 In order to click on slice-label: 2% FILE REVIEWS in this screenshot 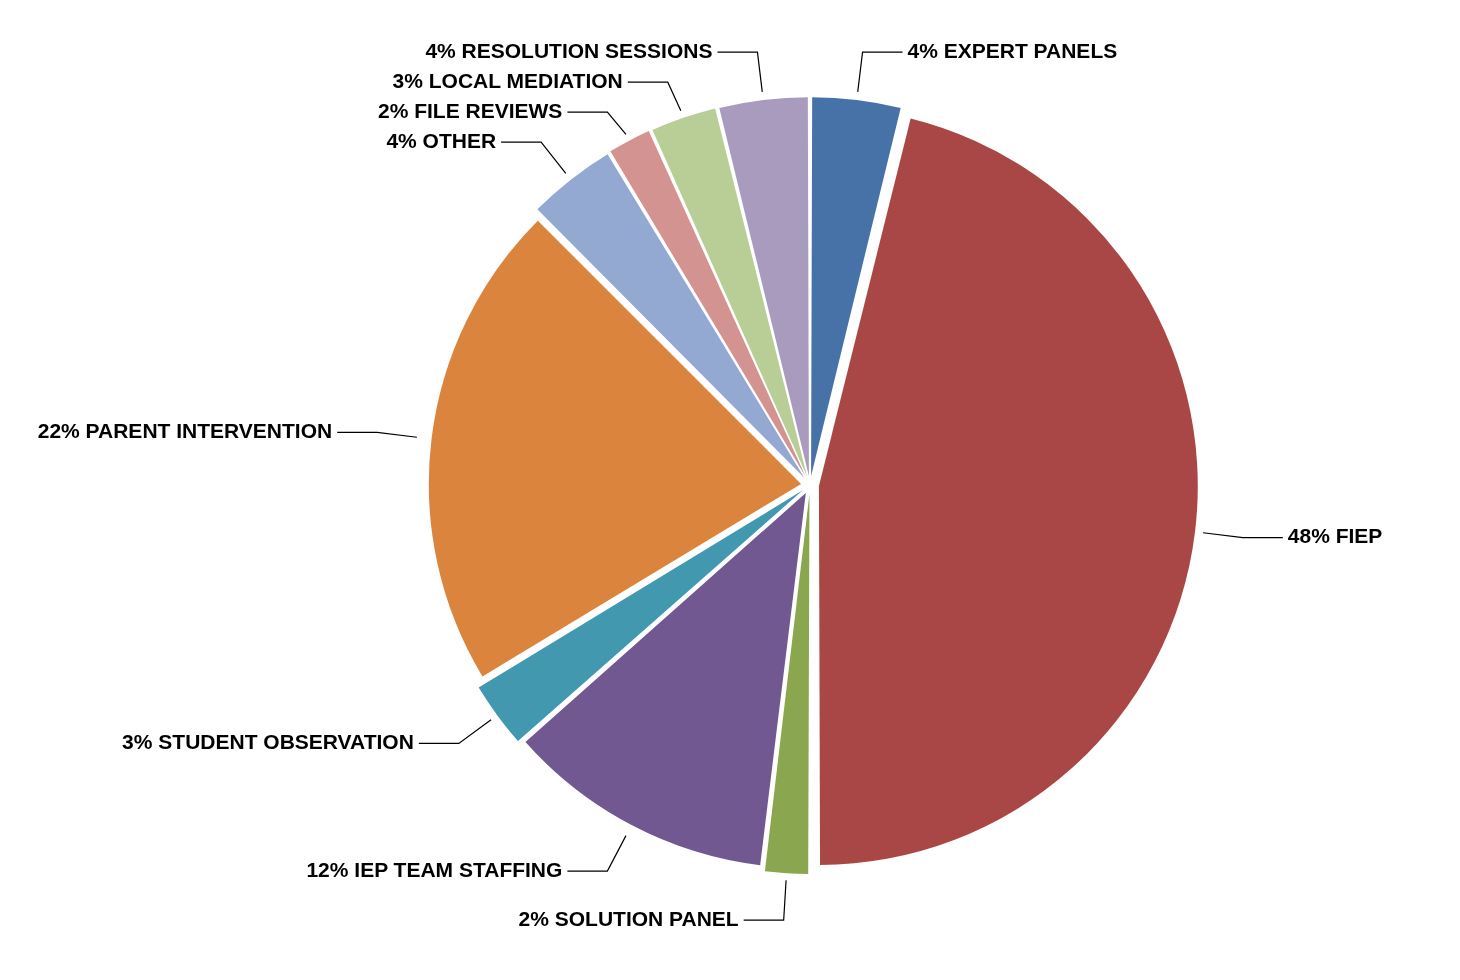, I will do `click(470, 110)`.